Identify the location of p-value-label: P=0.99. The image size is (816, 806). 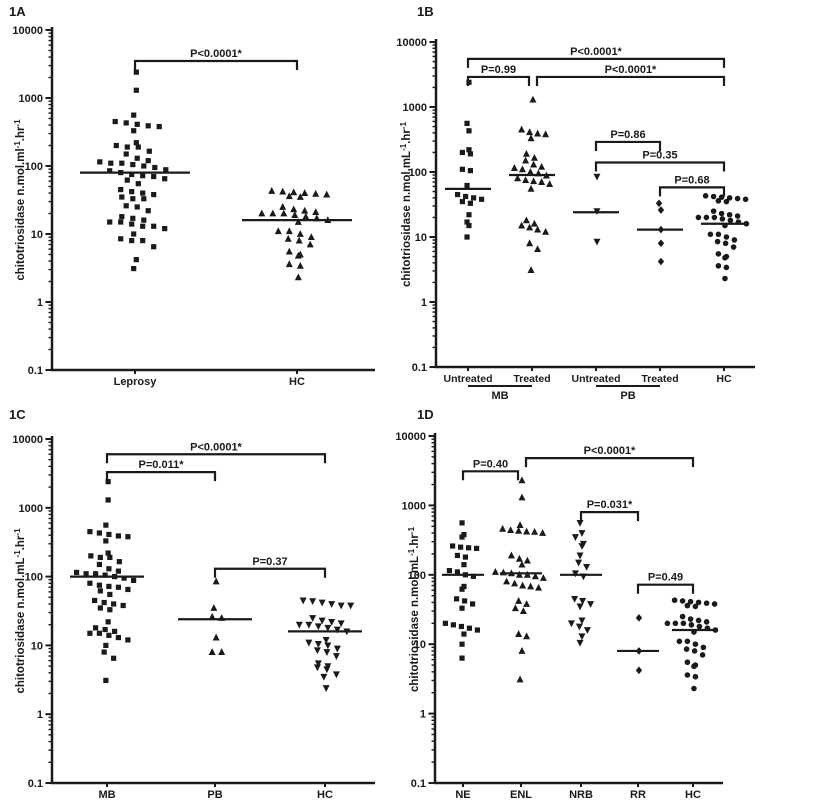
(498, 70).